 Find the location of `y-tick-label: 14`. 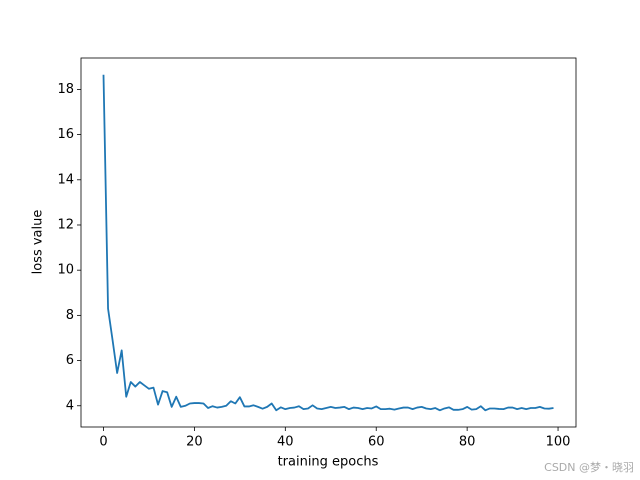

y-tick-label: 14 is located at coordinates (65, 179).